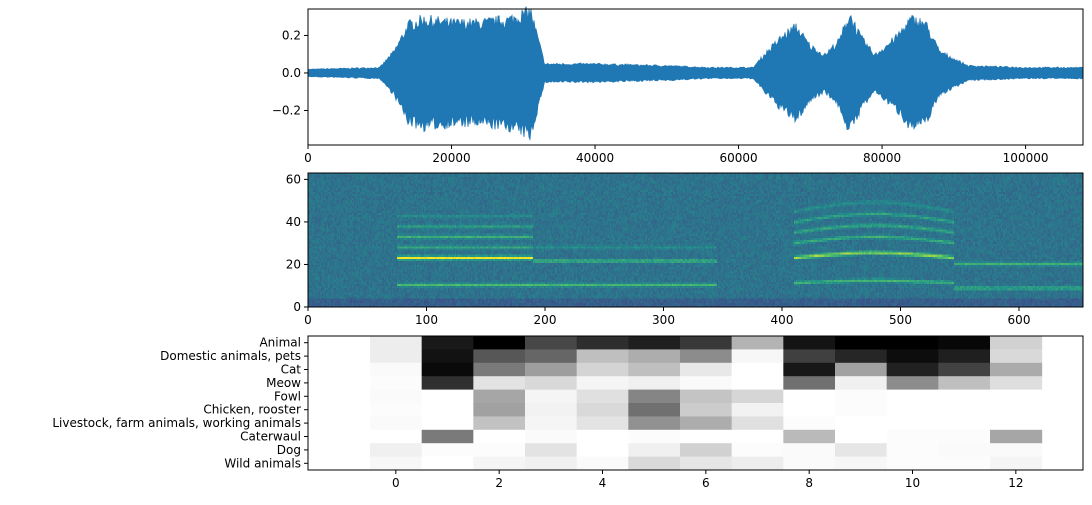  Describe the element at coordinates (287, 396) in the screenshot. I see `class-label: Fowl` at that location.